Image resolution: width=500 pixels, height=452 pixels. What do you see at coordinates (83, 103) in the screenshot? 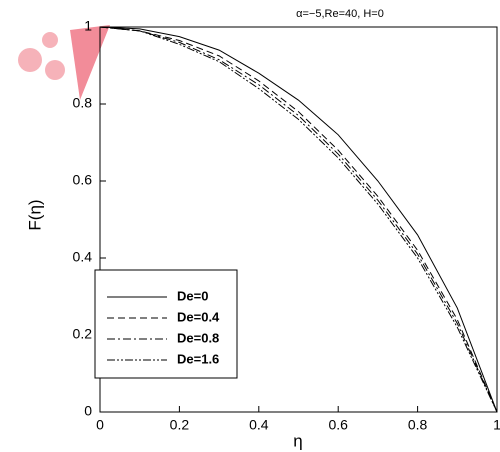
I see `y-tick-label: 0.8` at bounding box center [83, 103].